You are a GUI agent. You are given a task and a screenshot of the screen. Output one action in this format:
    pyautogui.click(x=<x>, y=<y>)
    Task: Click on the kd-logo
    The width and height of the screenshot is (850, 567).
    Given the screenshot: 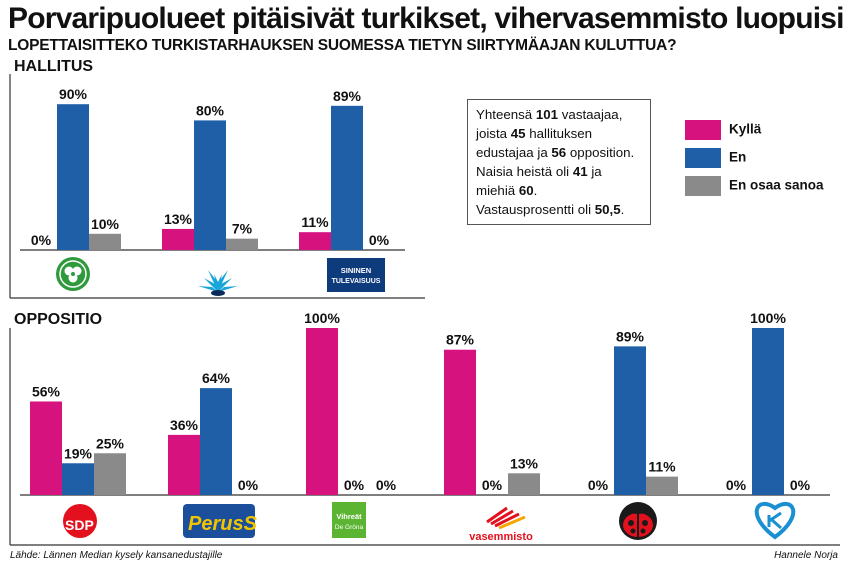 What is the action you would take?
    pyautogui.click(x=775, y=520)
    